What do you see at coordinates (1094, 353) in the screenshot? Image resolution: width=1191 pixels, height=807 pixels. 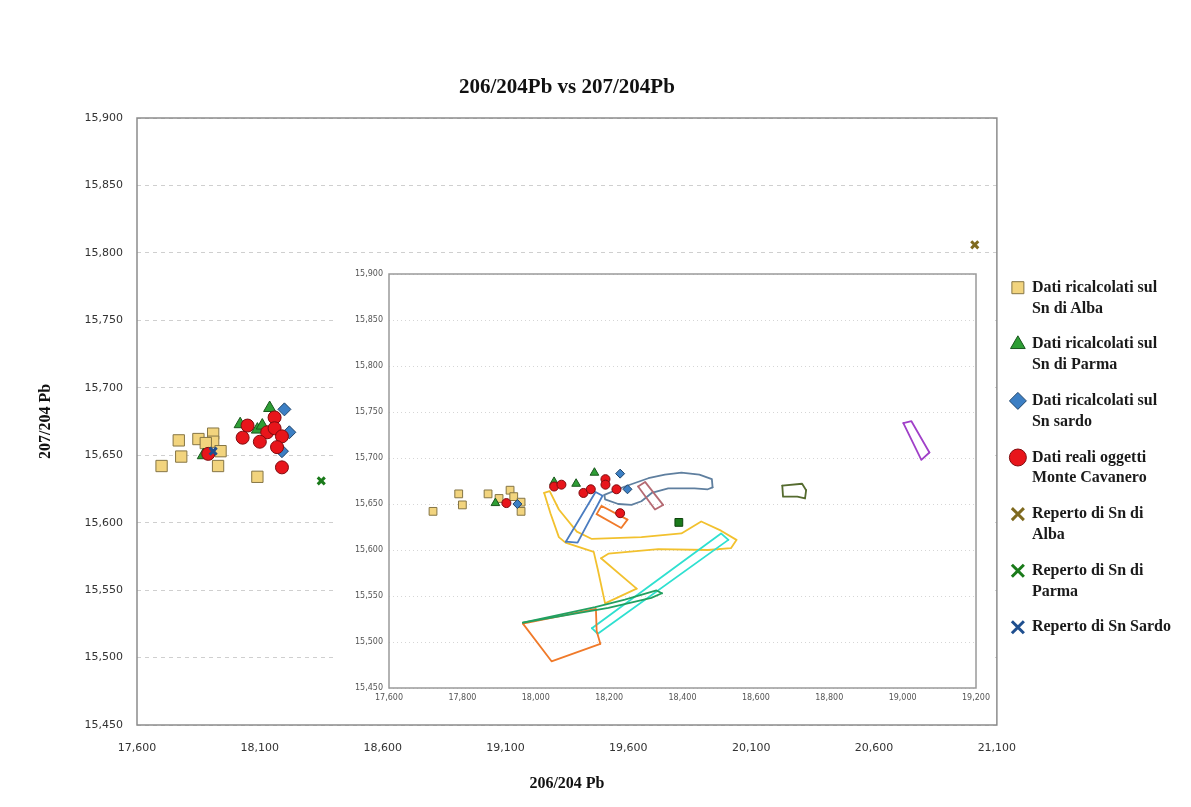 I see `legend-label: Dati ricalcolati sul Sn di Parma` at bounding box center [1094, 353].